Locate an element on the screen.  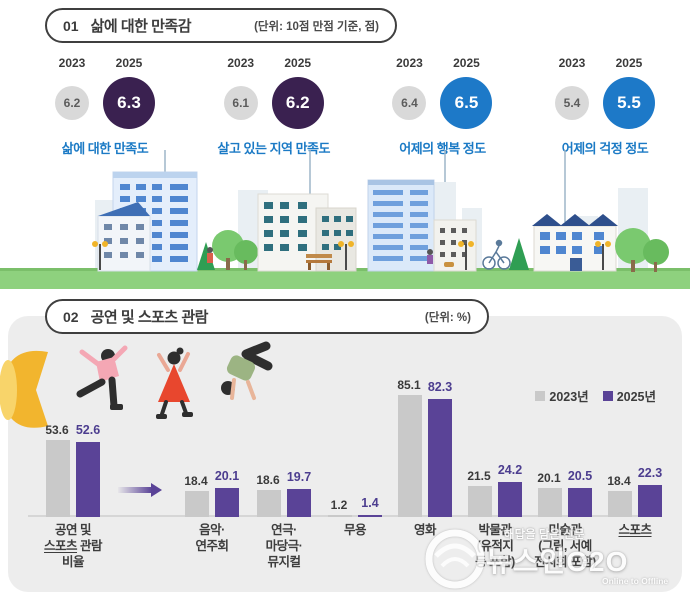
bar-value-2025: 20.5 is located at coordinates (580, 475).